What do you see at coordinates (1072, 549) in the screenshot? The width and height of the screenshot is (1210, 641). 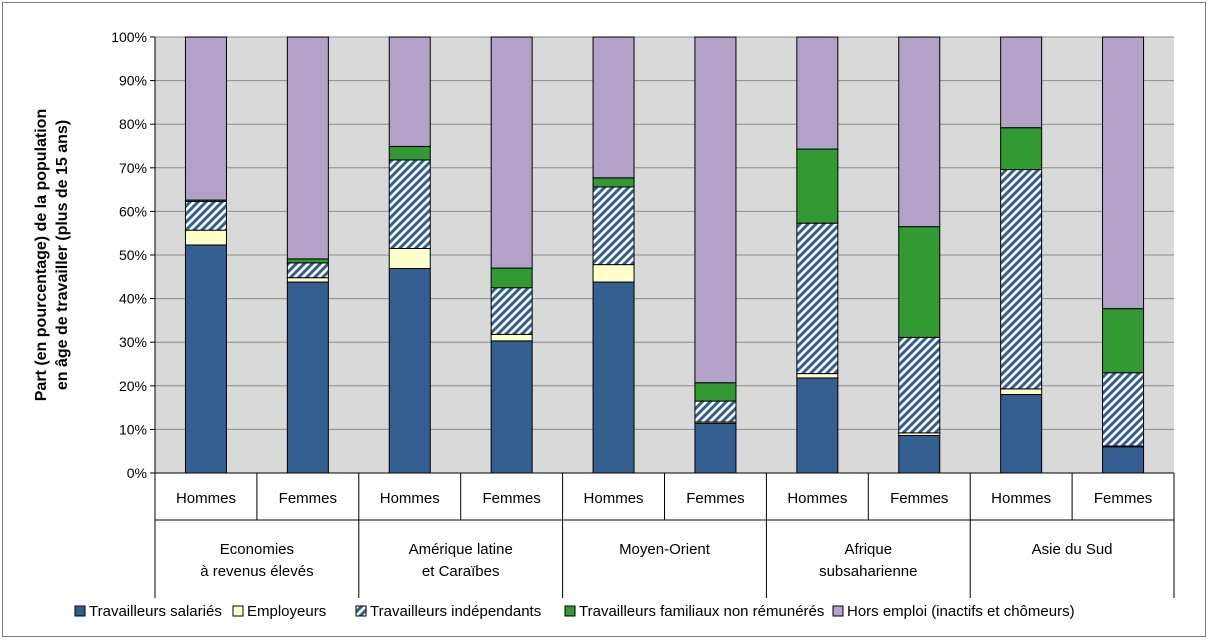 I see `x-group-label: Asie du Sud` at bounding box center [1072, 549].